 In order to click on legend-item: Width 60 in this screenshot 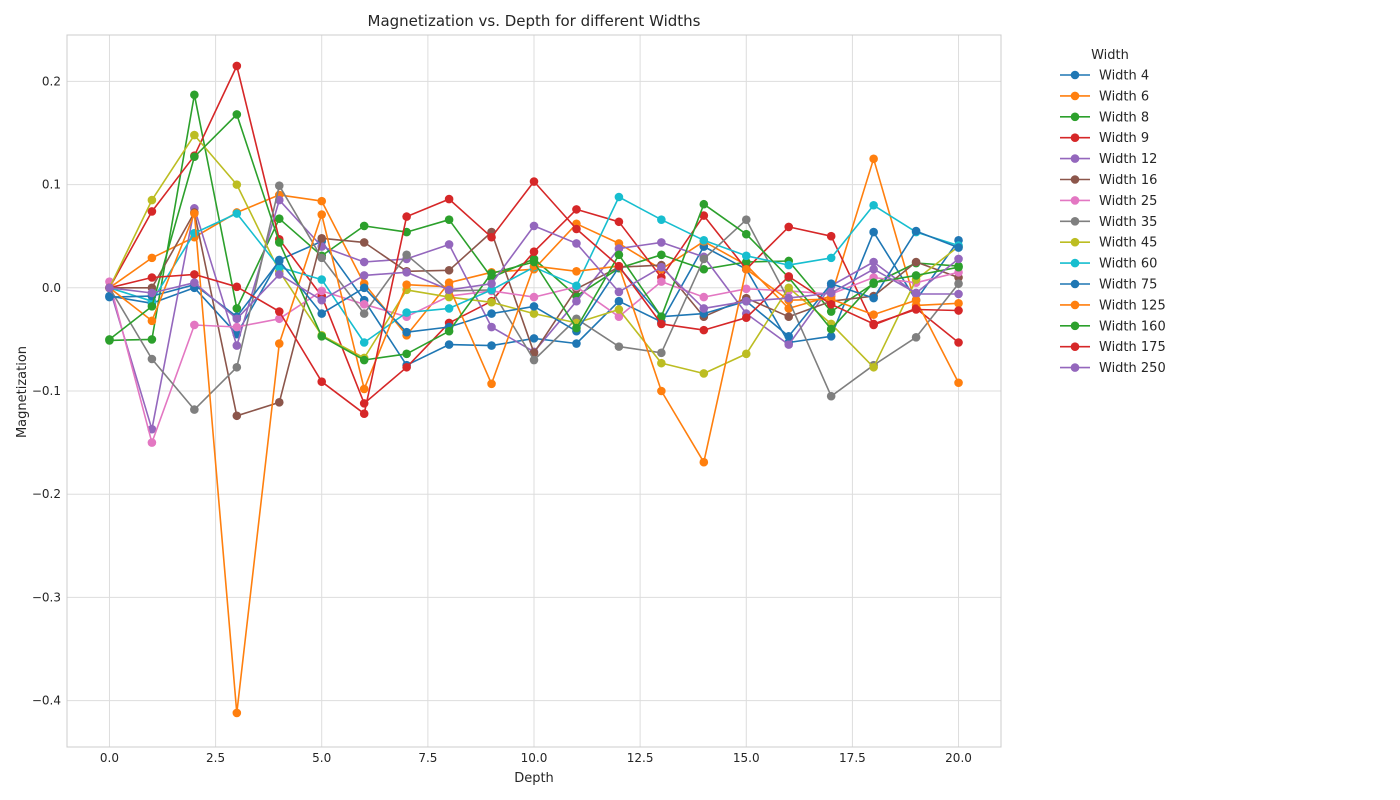, I will do `click(1108, 264)`.